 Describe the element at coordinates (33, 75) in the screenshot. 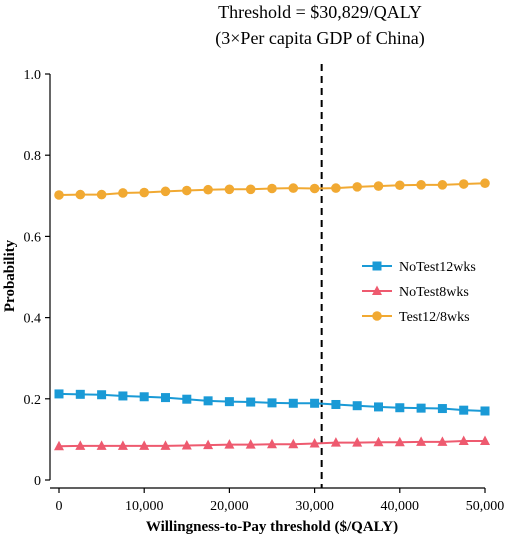

I see `y-tick-label: 1.0` at that location.